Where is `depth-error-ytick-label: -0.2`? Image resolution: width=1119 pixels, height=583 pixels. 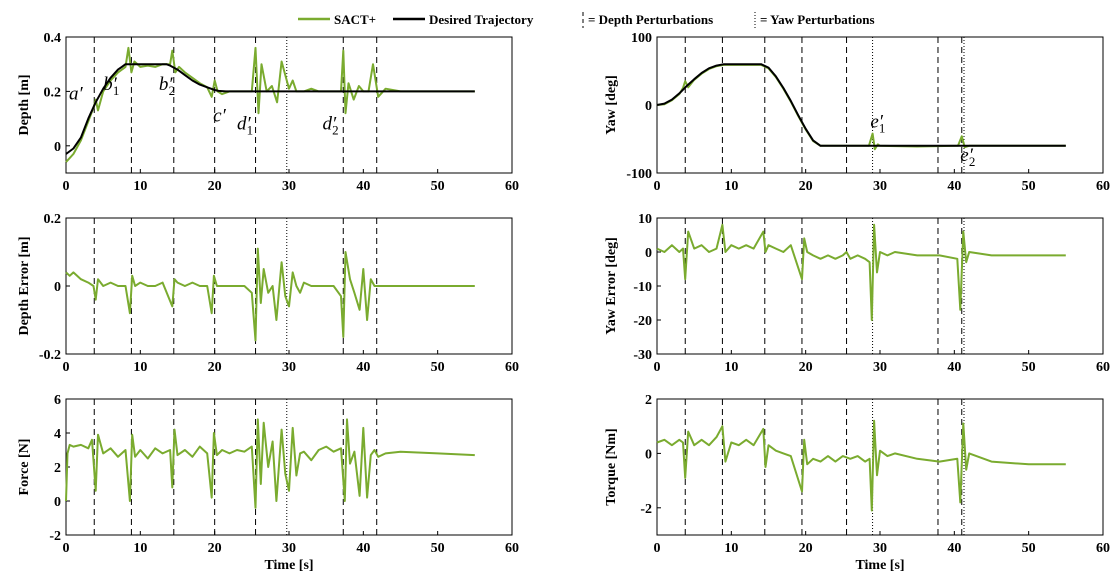
depth-error-ytick-label: -0.2 is located at coordinates (50, 355).